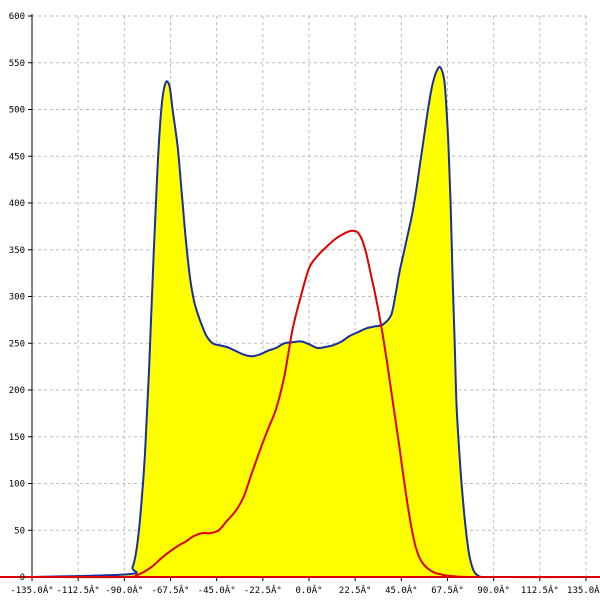 The width and height of the screenshot is (600, 600). What do you see at coordinates (217, 590) in the screenshot?
I see `x-tick-label: -45.0Â°` at bounding box center [217, 590].